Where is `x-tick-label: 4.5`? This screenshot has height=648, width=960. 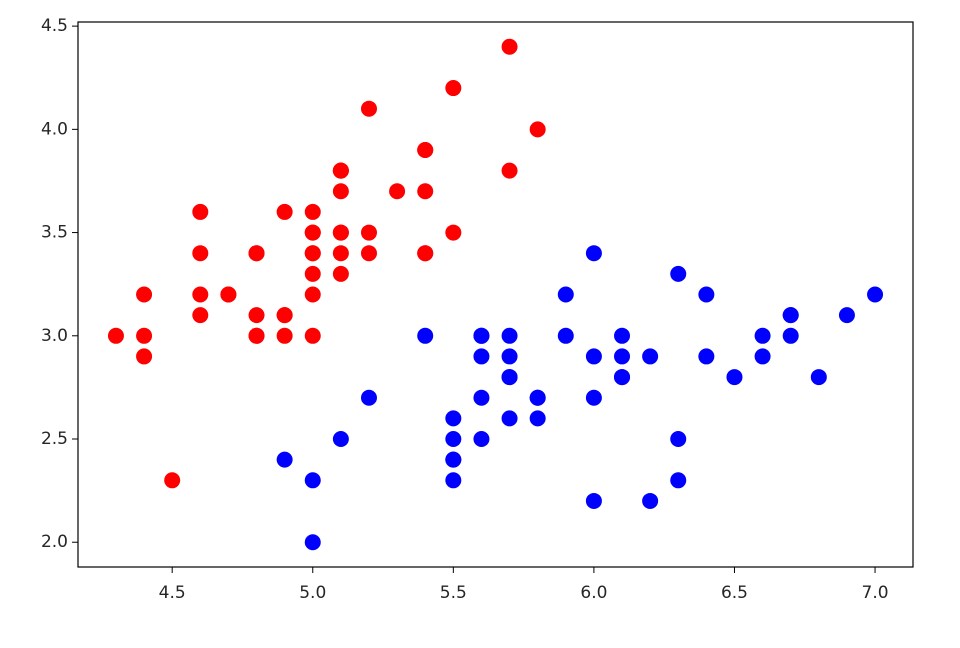
x-tick-label: 4.5 is located at coordinates (172, 593).